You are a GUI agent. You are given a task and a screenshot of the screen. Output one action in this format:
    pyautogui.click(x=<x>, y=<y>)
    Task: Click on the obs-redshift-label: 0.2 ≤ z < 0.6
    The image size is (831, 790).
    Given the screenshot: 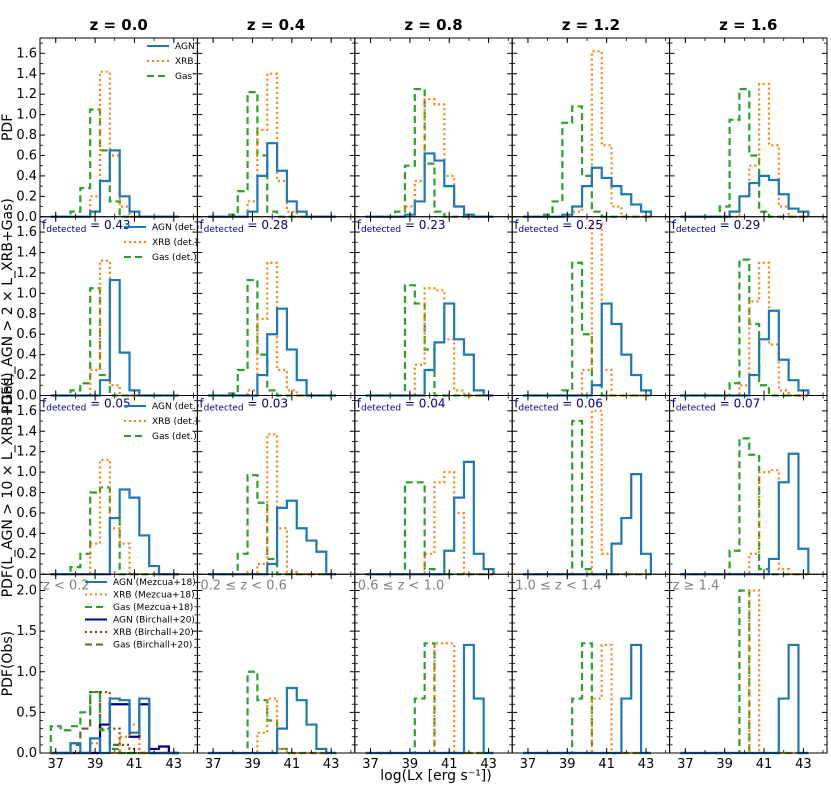 What is the action you would take?
    pyautogui.click(x=243, y=585)
    